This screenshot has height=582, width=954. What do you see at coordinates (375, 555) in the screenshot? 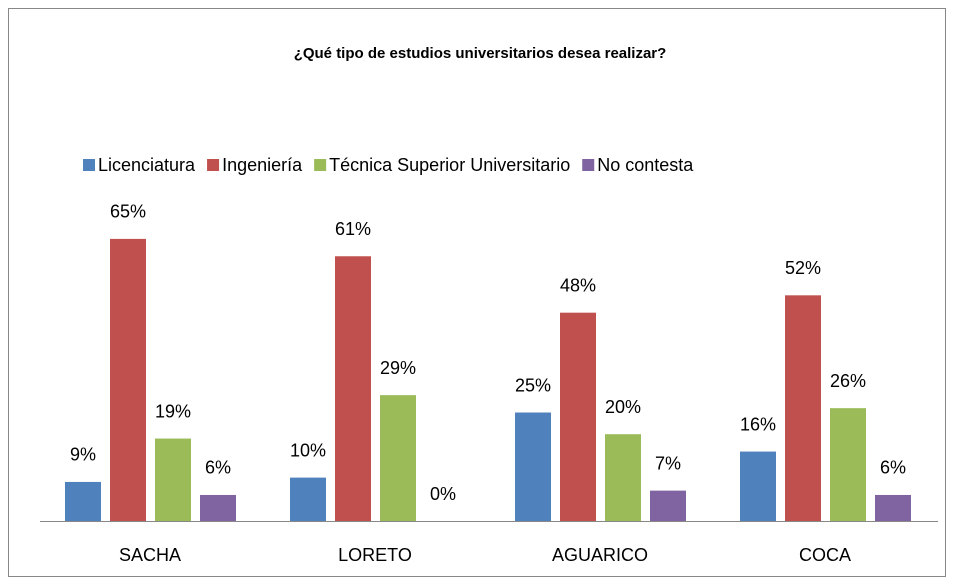
I see `x-tick-label: LORETO` at bounding box center [375, 555].